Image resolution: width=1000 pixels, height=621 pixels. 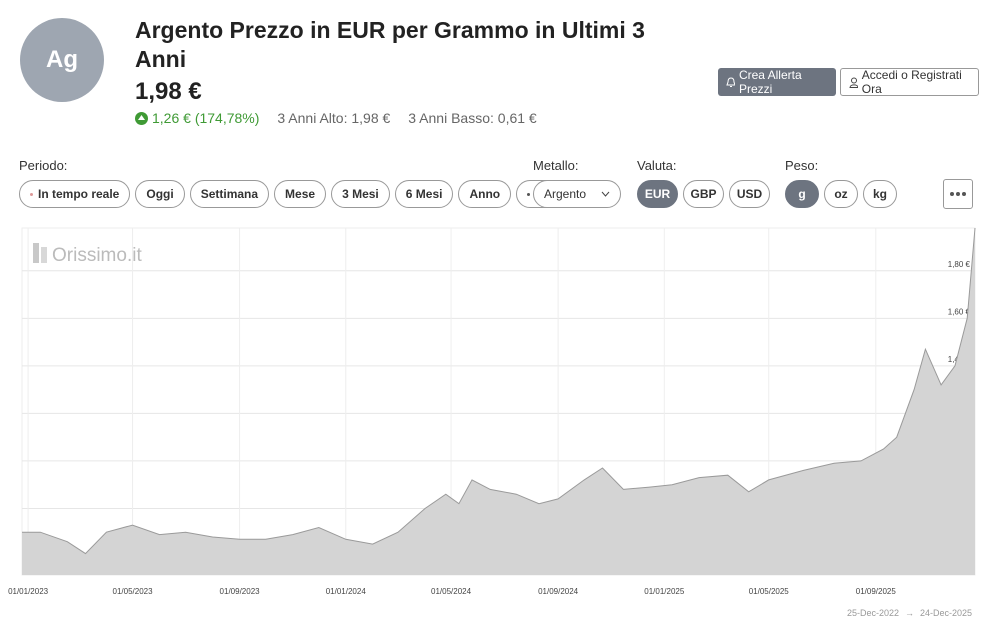 What do you see at coordinates (664, 591) in the screenshot?
I see `x-tick-label: 01/01/2025` at bounding box center [664, 591].